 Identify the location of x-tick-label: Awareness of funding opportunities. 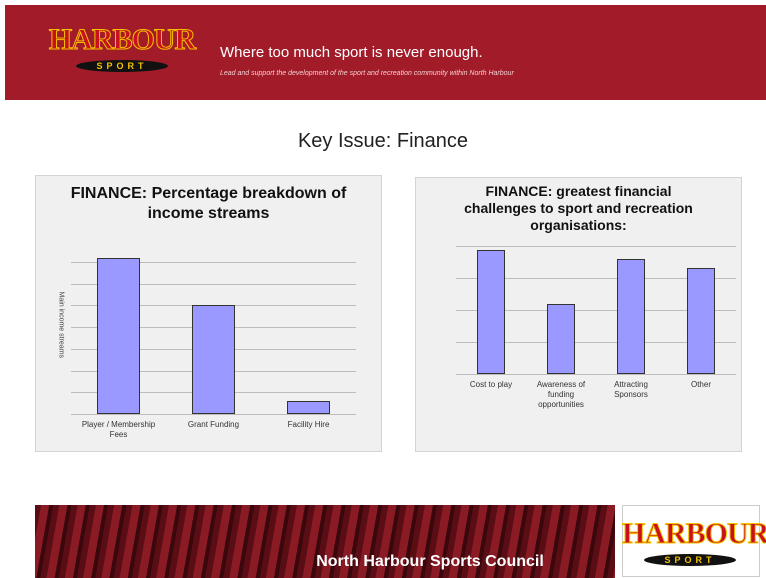
(561, 394).